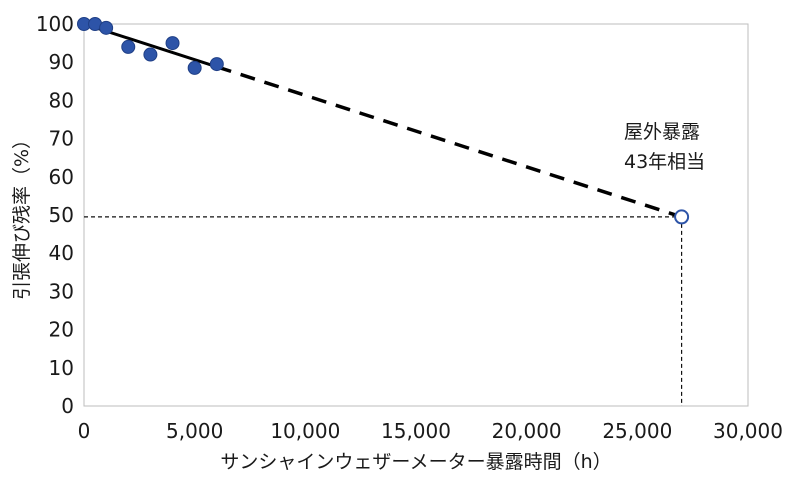 The image size is (800, 482). I want to click on x-tick-label: 5,000, so click(194, 431).